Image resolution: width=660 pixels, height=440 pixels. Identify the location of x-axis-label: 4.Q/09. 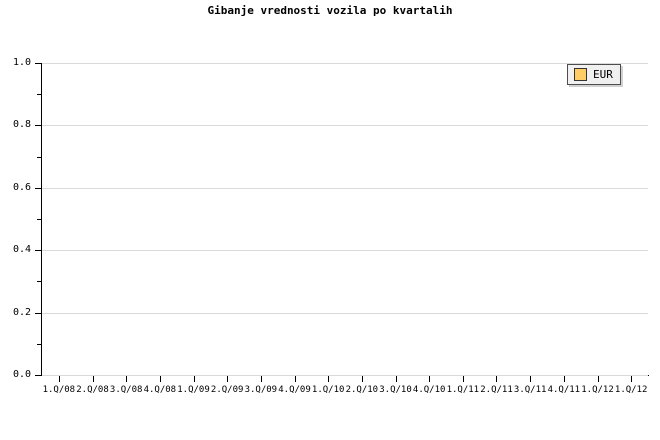
(294, 390).